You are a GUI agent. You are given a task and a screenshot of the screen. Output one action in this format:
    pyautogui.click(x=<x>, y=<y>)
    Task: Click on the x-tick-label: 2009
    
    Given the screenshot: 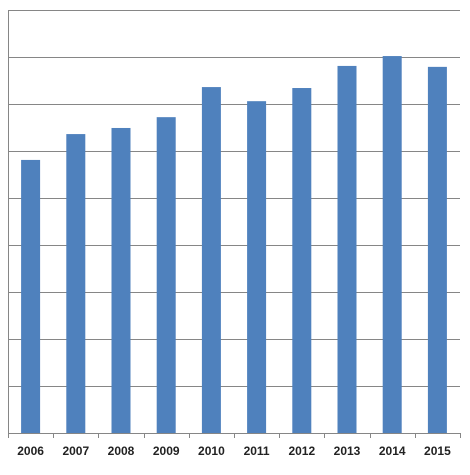 What is the action you would take?
    pyautogui.click(x=166, y=451)
    